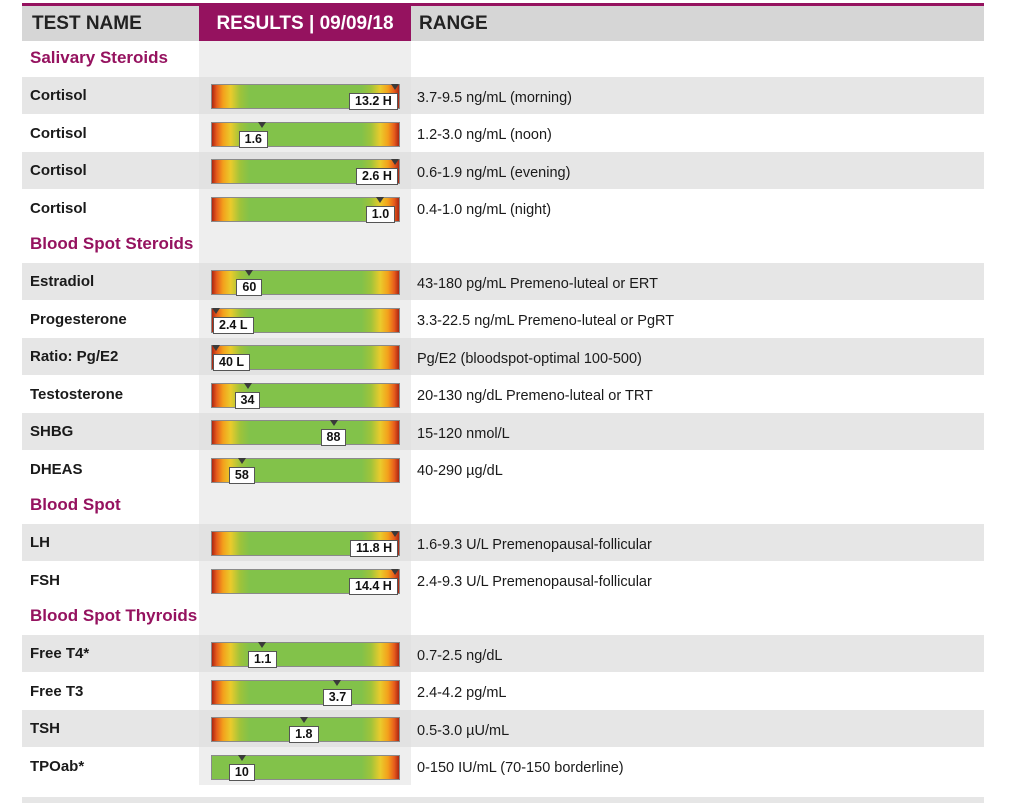 This screenshot has width=1012, height=807. I want to click on reference-range: 3.7-9.5 ng/mL (morning), so click(495, 97).